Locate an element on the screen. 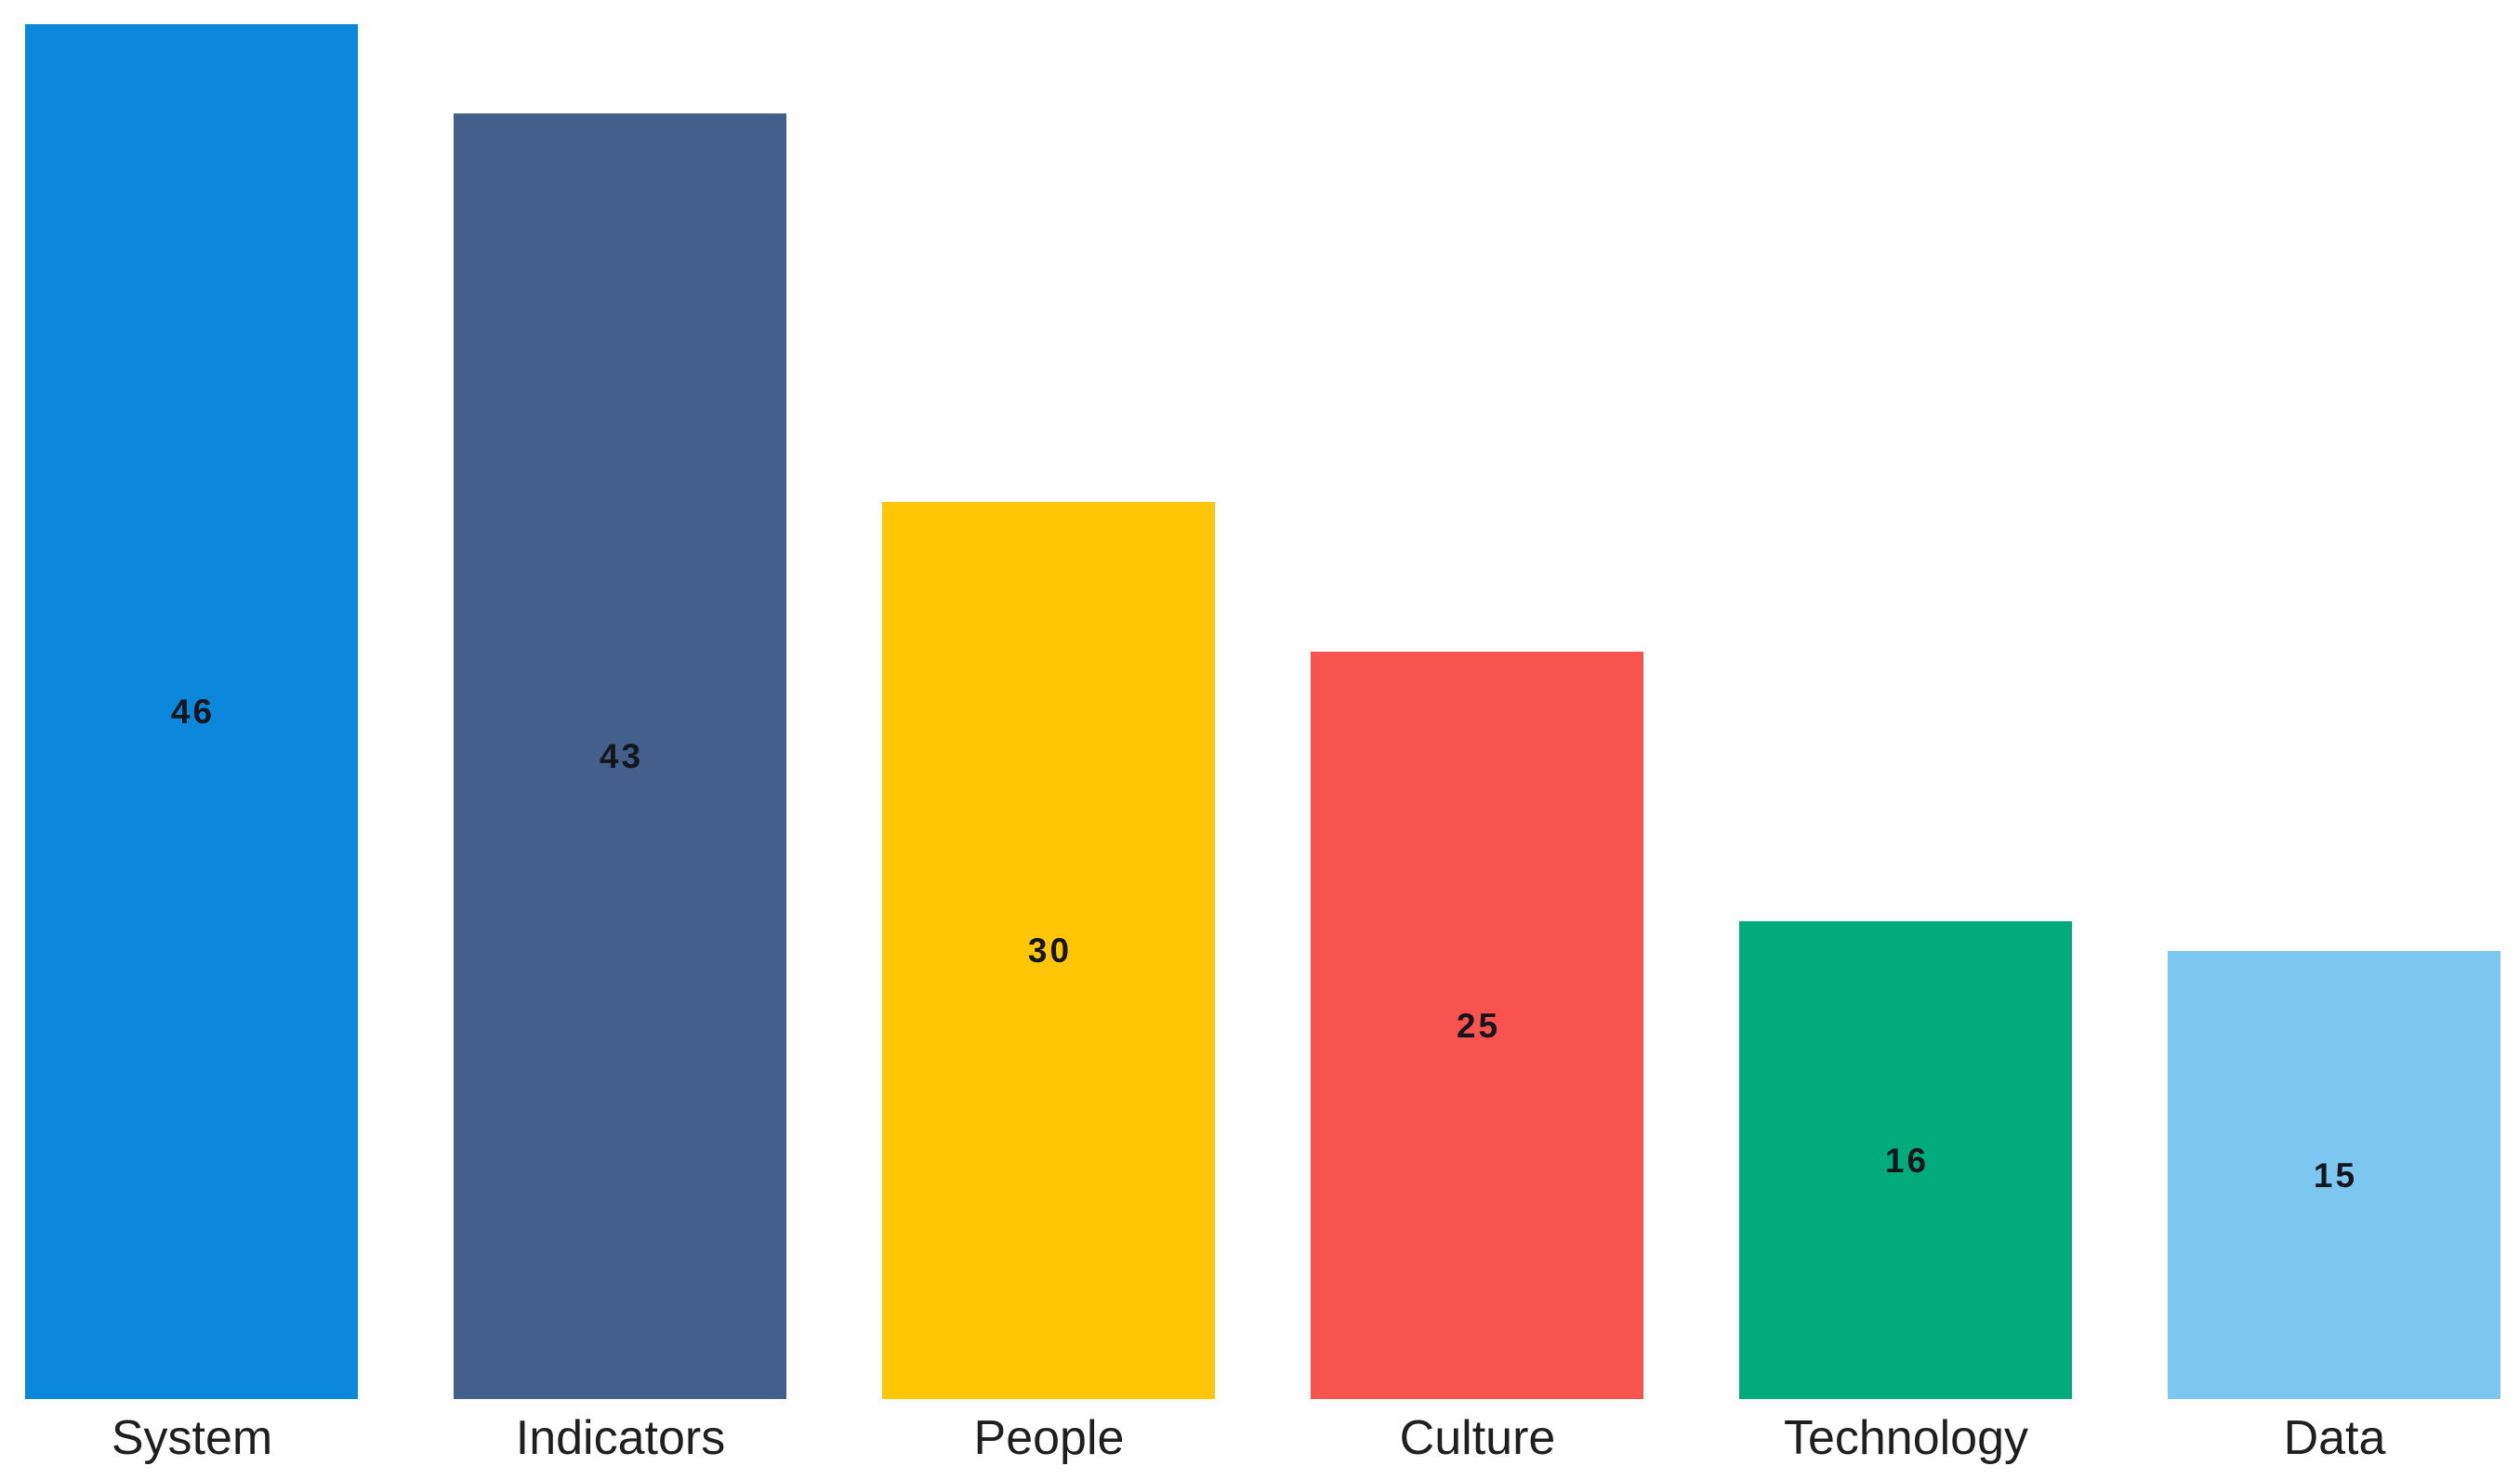 This screenshot has height=1479, width=2520. bar-value-label: 25 is located at coordinates (1478, 1026).